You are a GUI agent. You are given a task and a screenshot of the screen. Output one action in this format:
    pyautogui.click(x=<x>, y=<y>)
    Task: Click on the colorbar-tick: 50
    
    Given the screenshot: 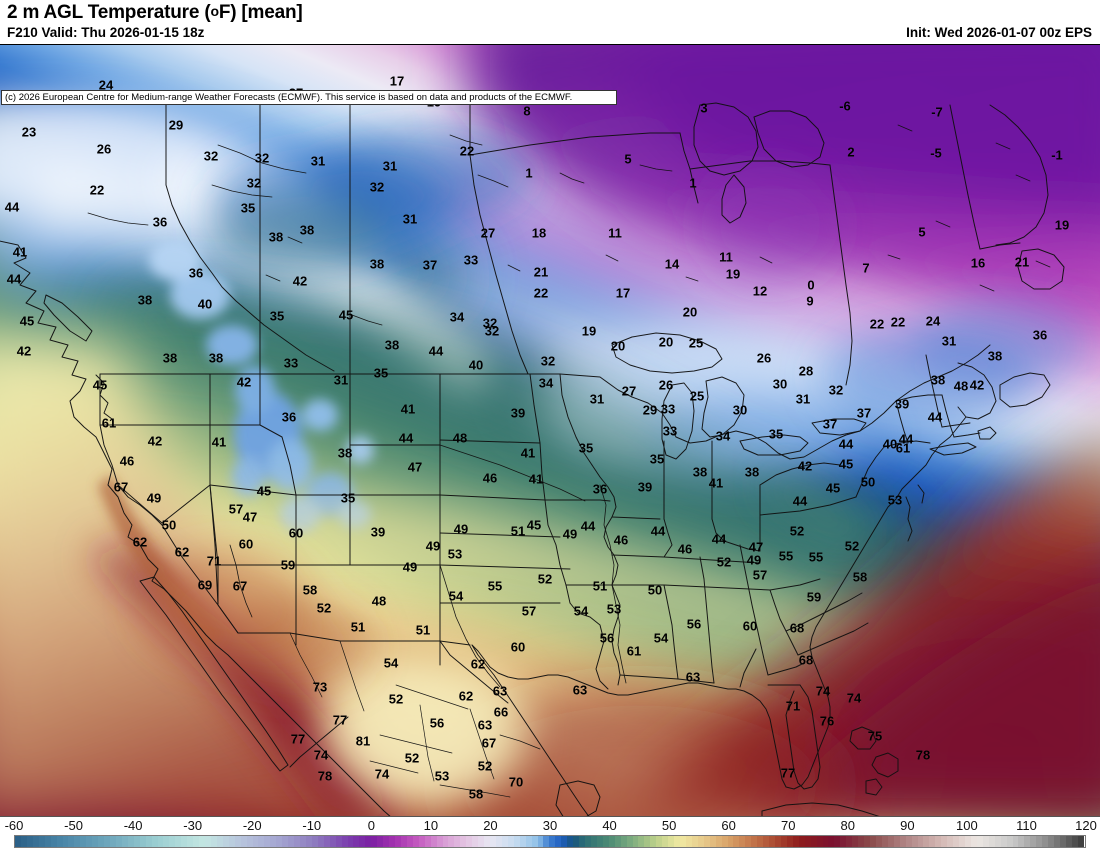 What is the action you would take?
    pyautogui.click(x=669, y=825)
    